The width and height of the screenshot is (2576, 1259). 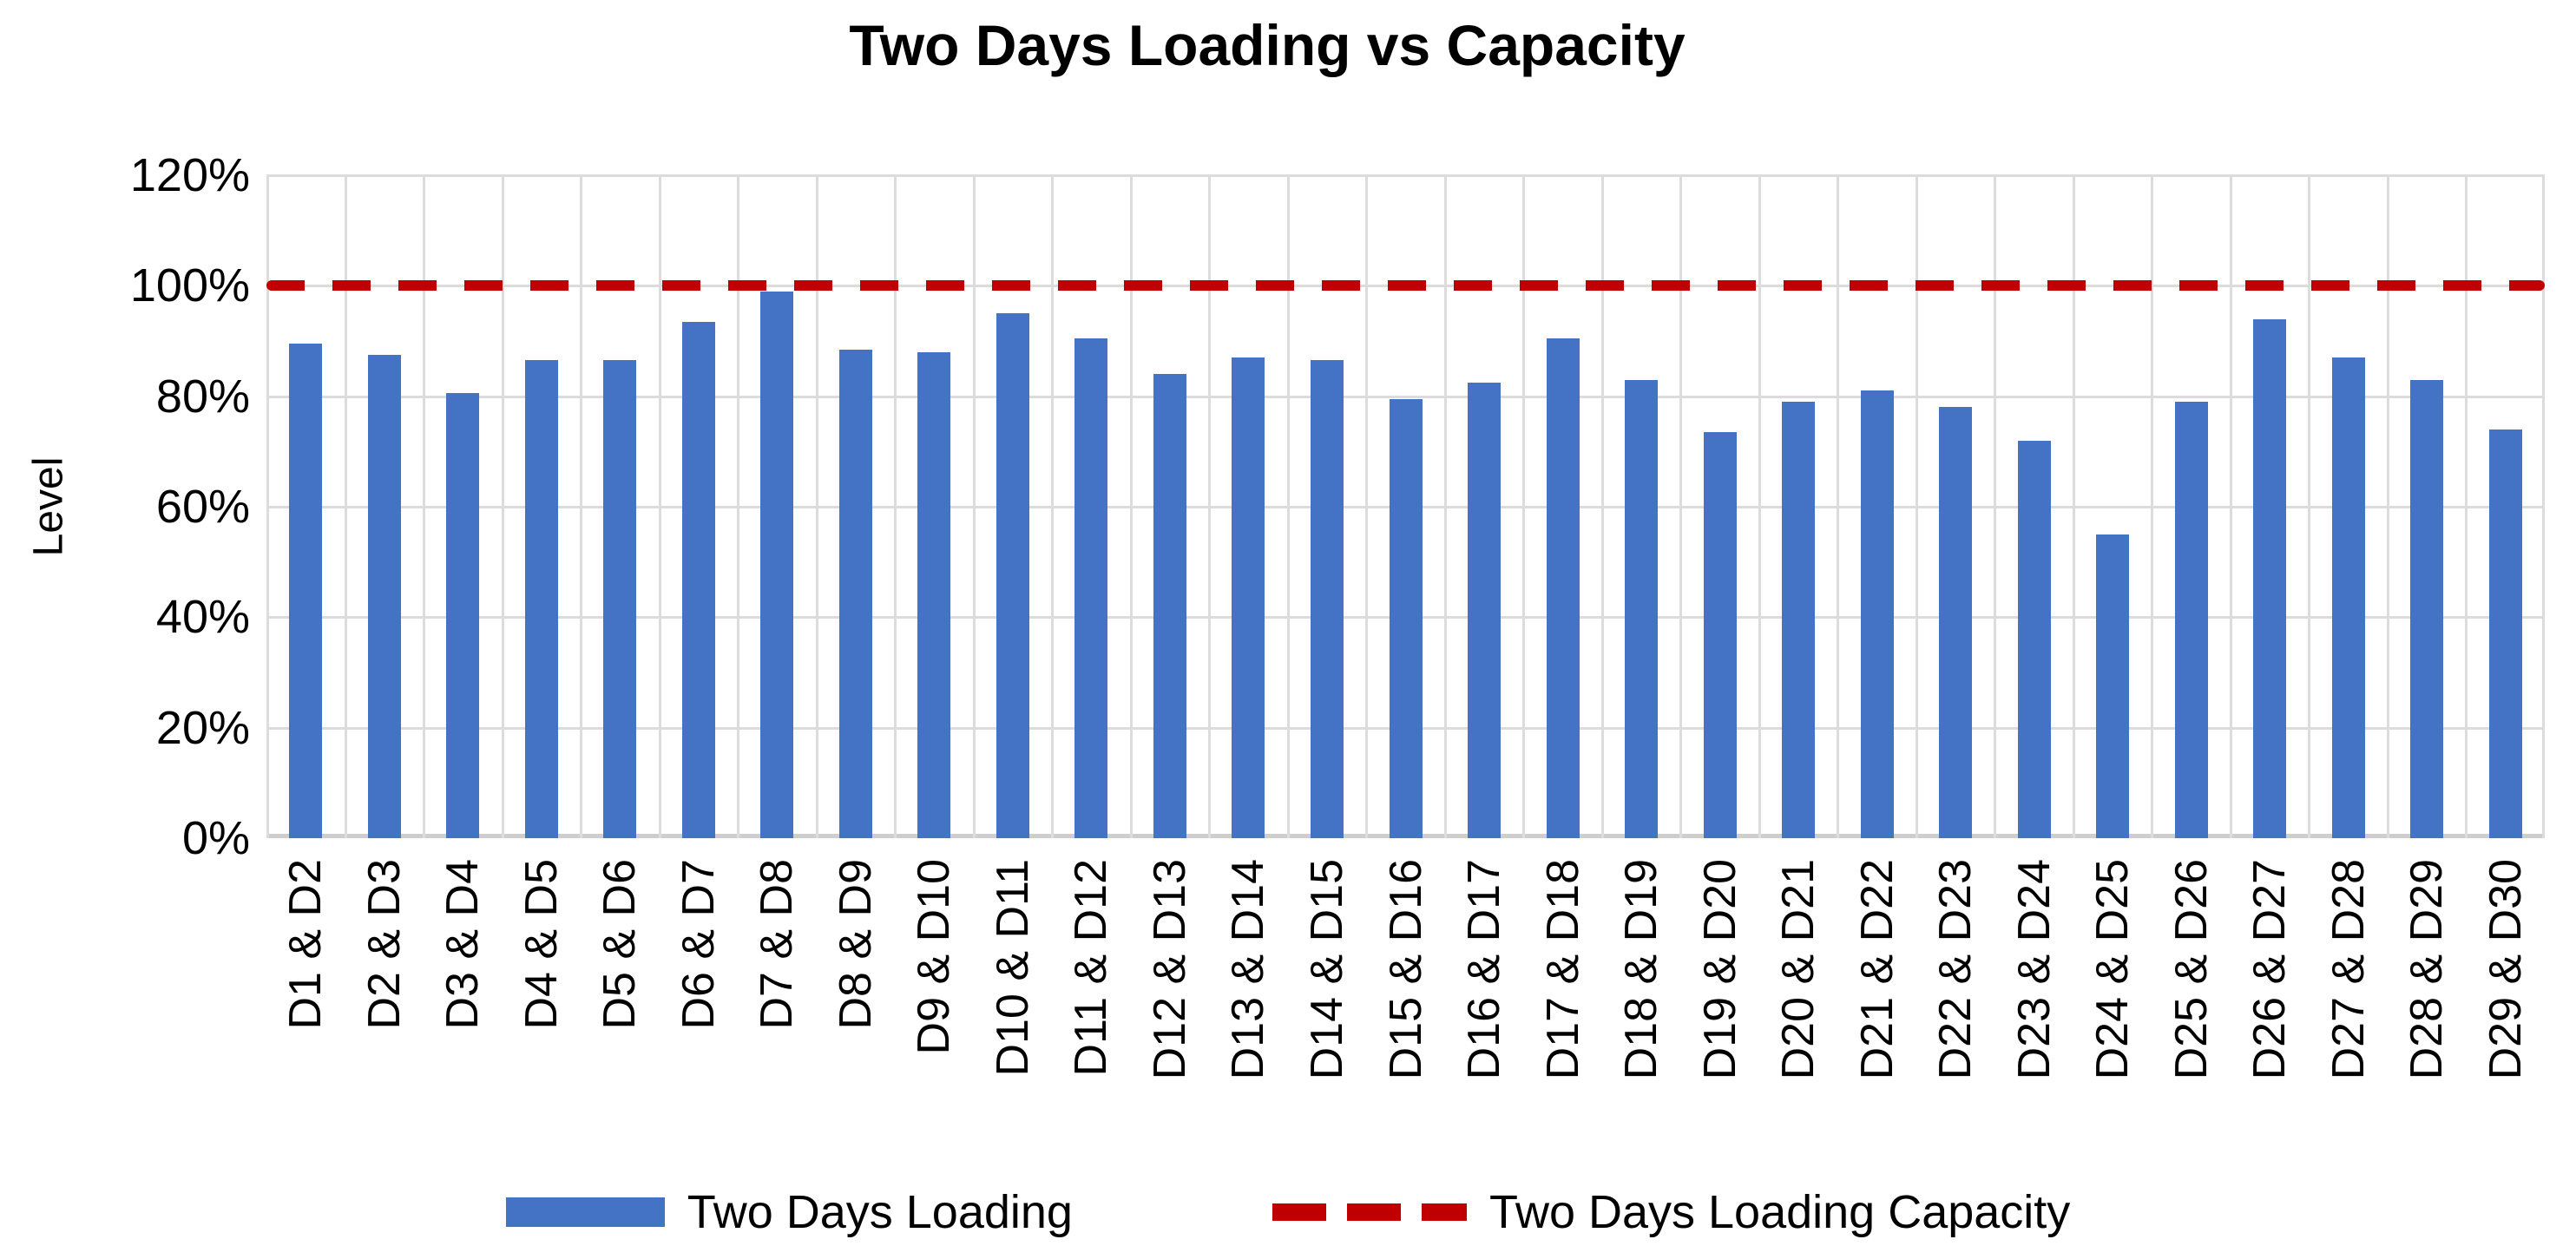 I want to click on x-tick-label: D15 & D16, so click(x=1406, y=969).